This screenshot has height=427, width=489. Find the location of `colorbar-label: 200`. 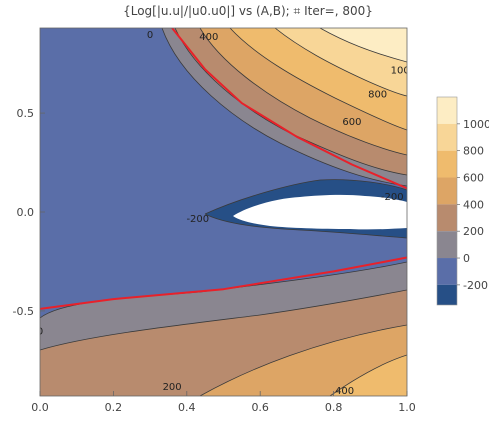

colorbar-label: 200 is located at coordinates (473, 231).